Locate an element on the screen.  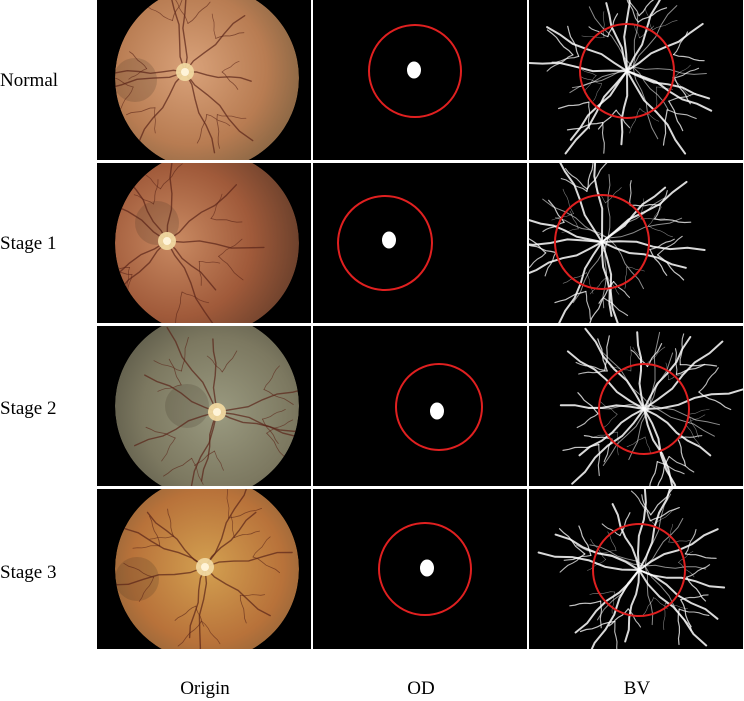
row-label-stage-3: Stage 3 is located at coordinates (28, 572).